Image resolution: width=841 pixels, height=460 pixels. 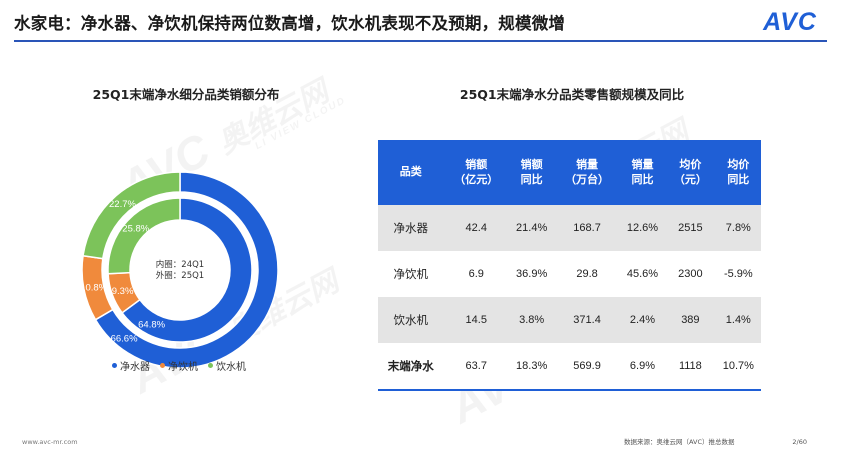 I want to click on table-category-cell: 末端净水, so click(x=411, y=367).